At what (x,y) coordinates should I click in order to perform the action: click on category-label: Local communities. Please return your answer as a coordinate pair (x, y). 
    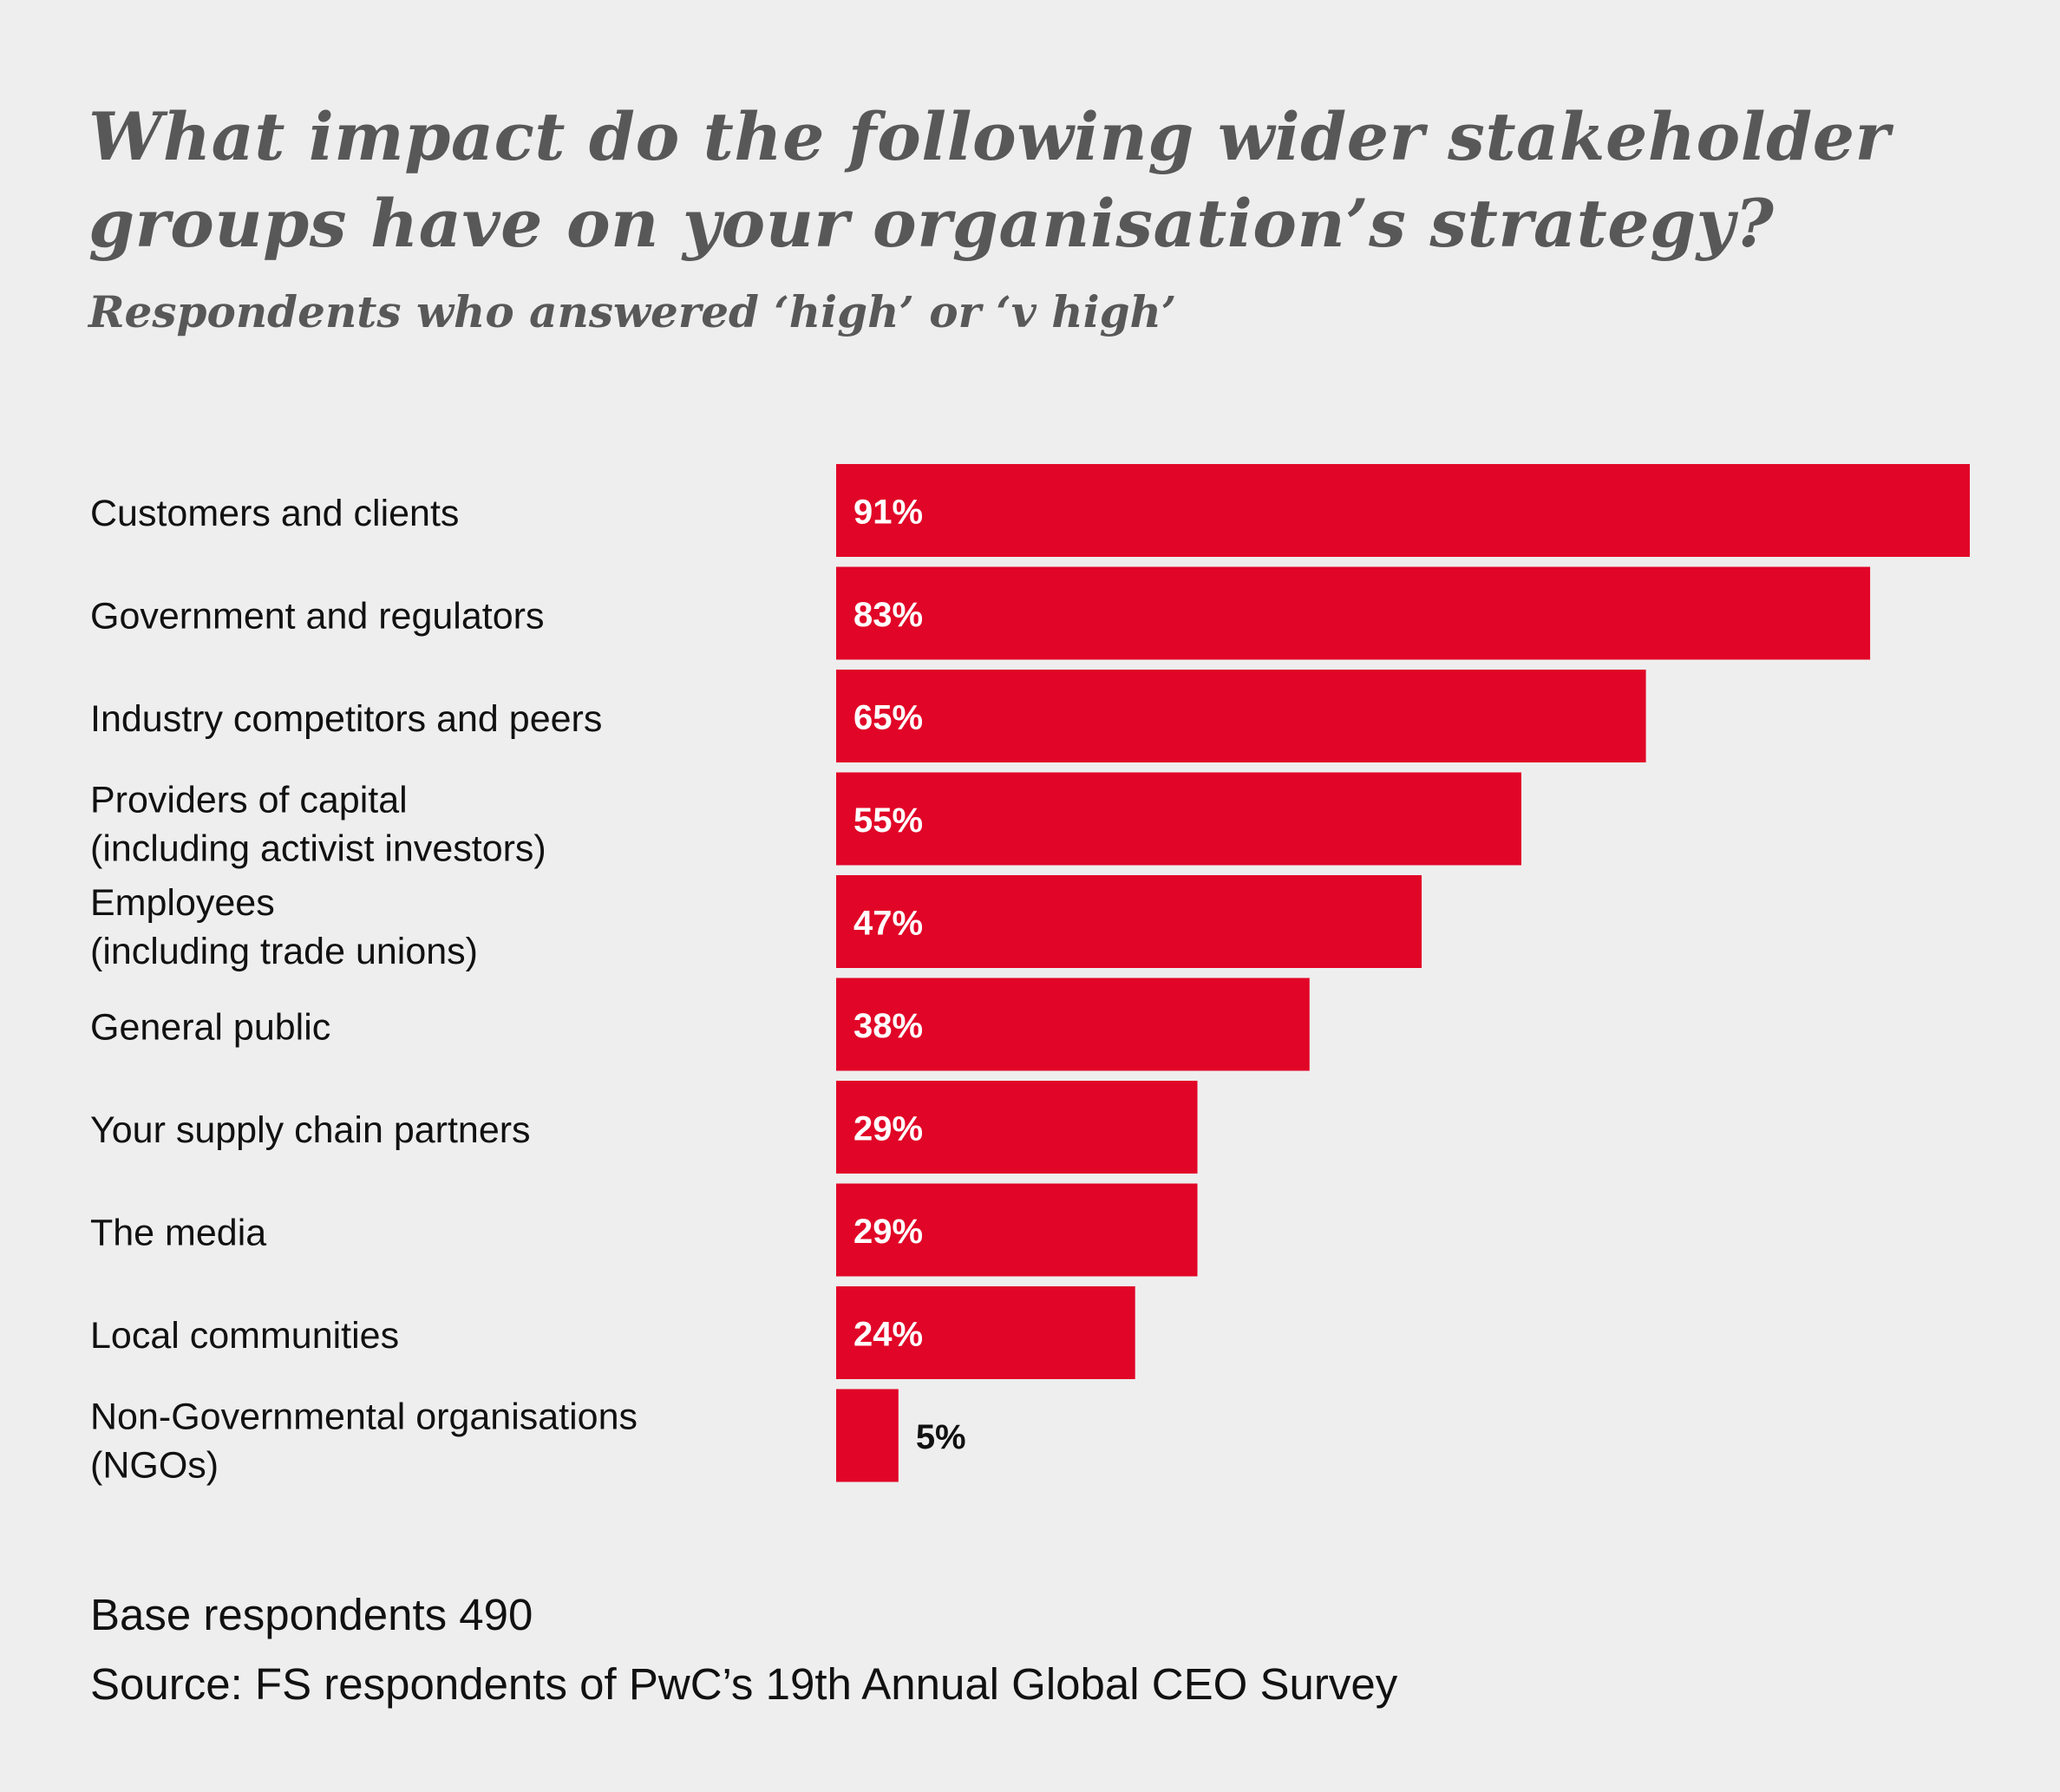
    Looking at the image, I should click on (244, 1336).